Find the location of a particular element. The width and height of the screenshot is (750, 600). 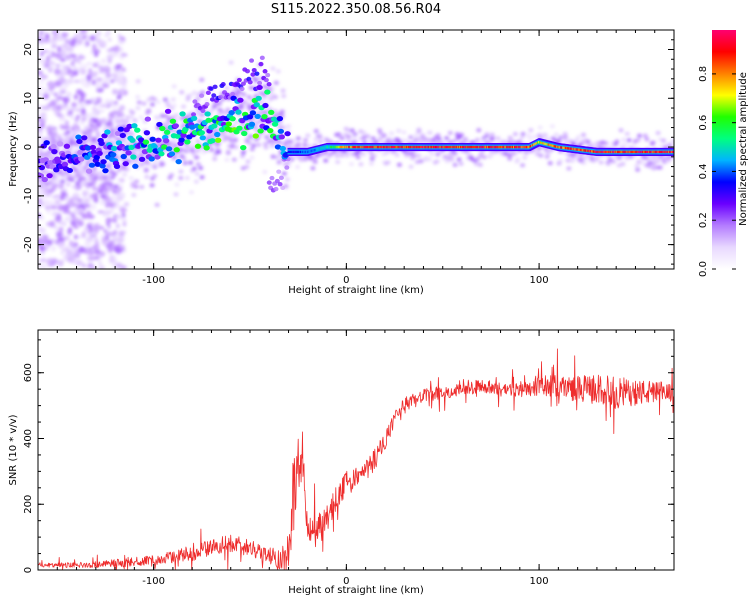

spectrogram-ylabel: Frequency (Hz) is located at coordinates (13, 149).